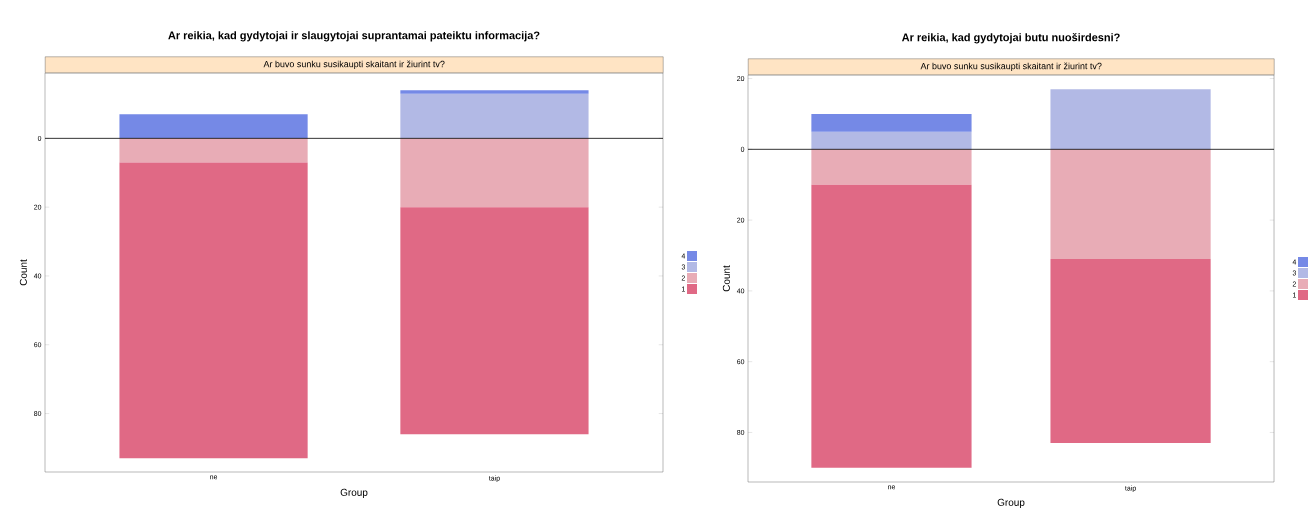 The width and height of the screenshot is (1316, 525). Describe the element at coordinates (354, 36) in the screenshot. I see `chart-title: Ar reikia, kad gydytojai ir slaugytojai suprantamai pateiktu informacija?` at that location.